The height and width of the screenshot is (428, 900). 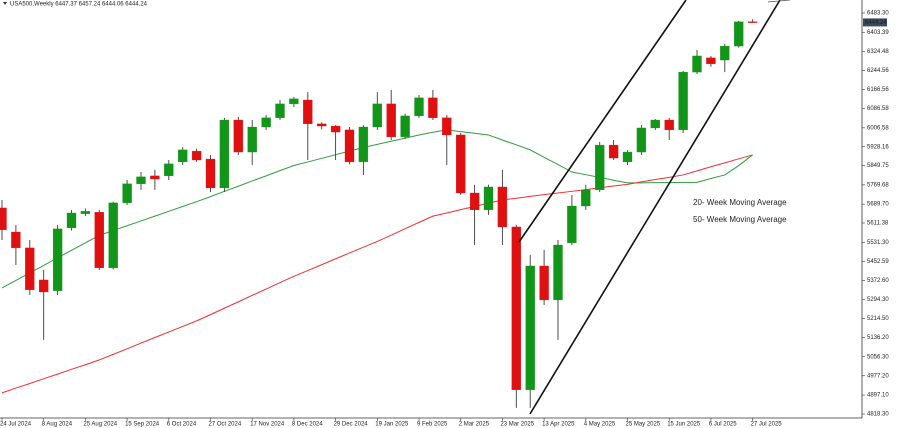 What do you see at coordinates (878, 128) in the screenshot?
I see `y-tick-label: 6006.58` at bounding box center [878, 128].